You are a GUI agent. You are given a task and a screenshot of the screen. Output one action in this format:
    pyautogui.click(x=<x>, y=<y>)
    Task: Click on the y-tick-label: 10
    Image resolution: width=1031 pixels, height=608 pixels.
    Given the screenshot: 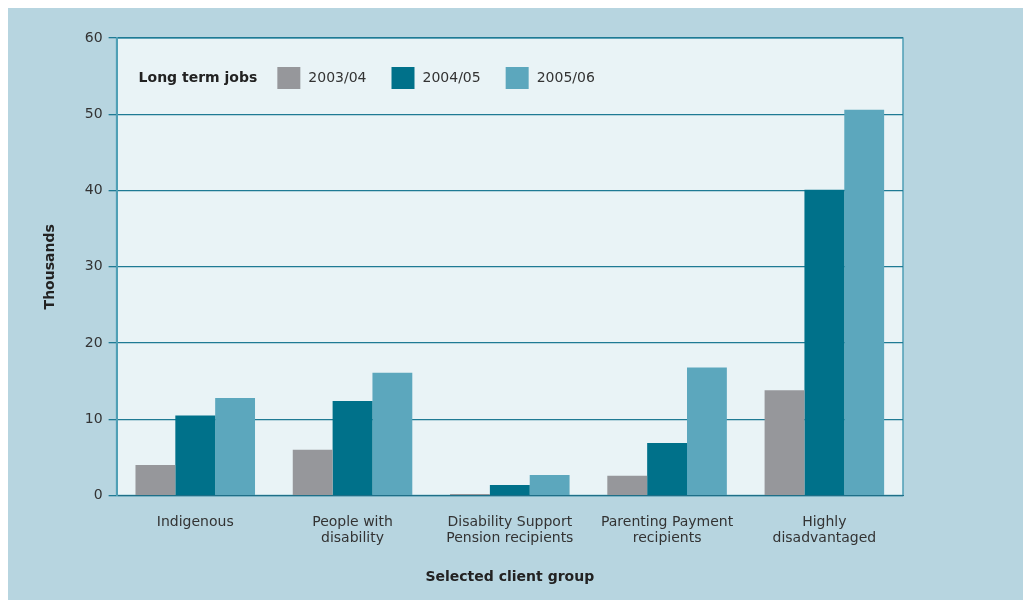 What is the action you would take?
    pyautogui.click(x=93, y=417)
    